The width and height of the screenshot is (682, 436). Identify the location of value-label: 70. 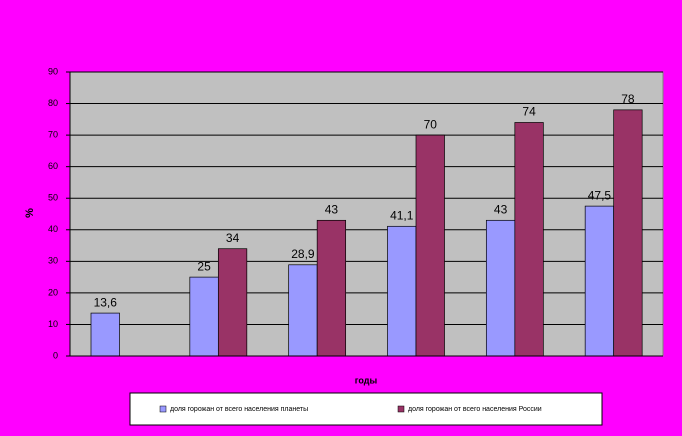
(431, 124).